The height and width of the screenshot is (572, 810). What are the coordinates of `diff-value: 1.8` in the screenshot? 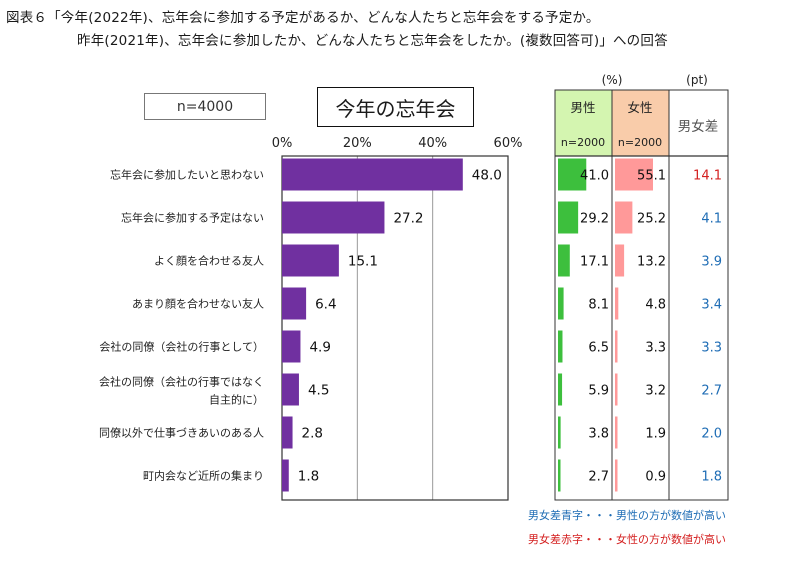 It's located at (711, 477).